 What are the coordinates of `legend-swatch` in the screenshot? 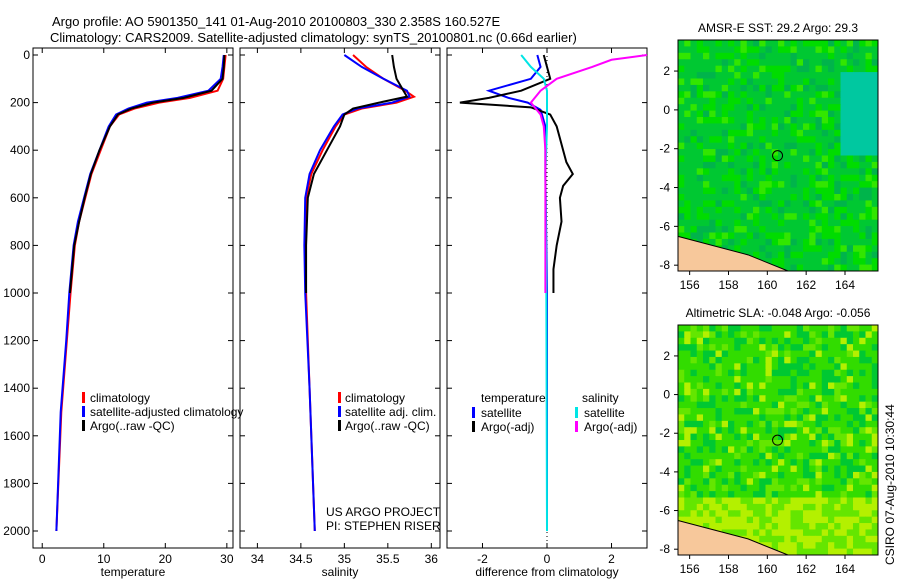 It's located at (339, 397).